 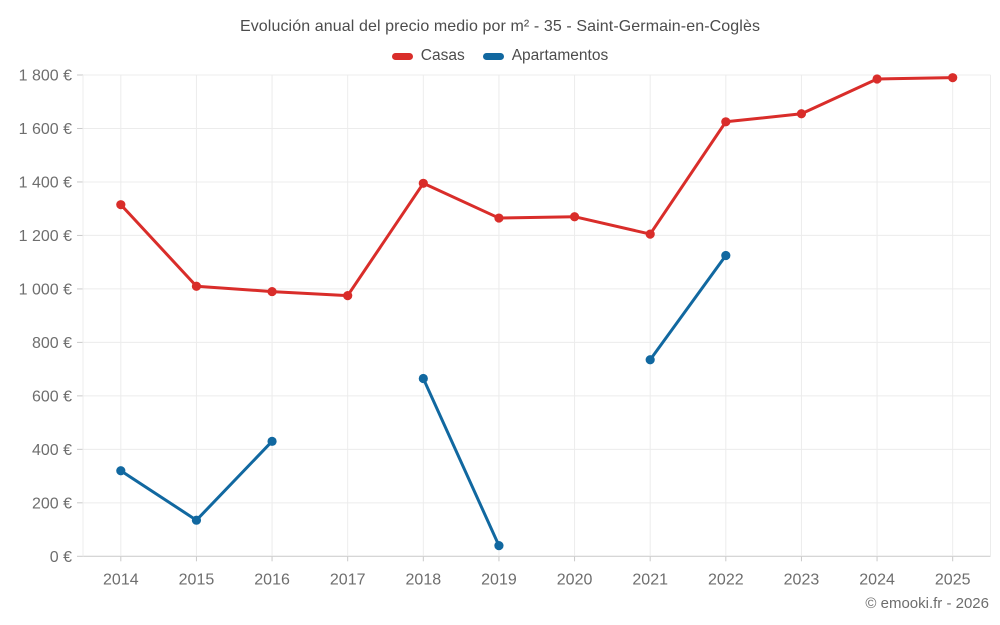 I want to click on y-tick-label: 1 600 €, so click(x=45, y=129).